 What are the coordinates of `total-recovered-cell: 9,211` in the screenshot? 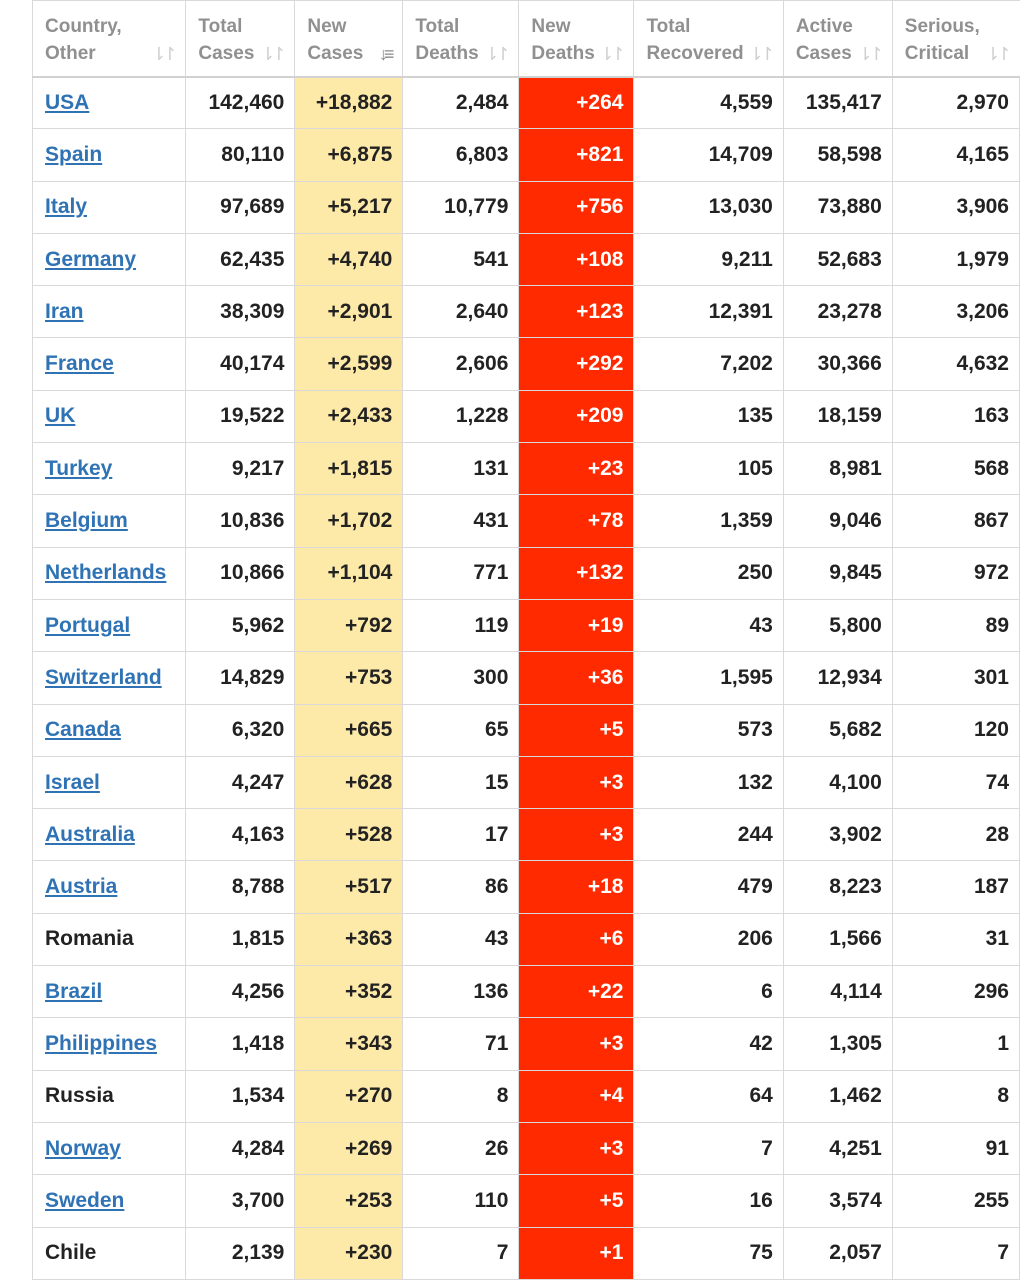 It's located at (708, 259).